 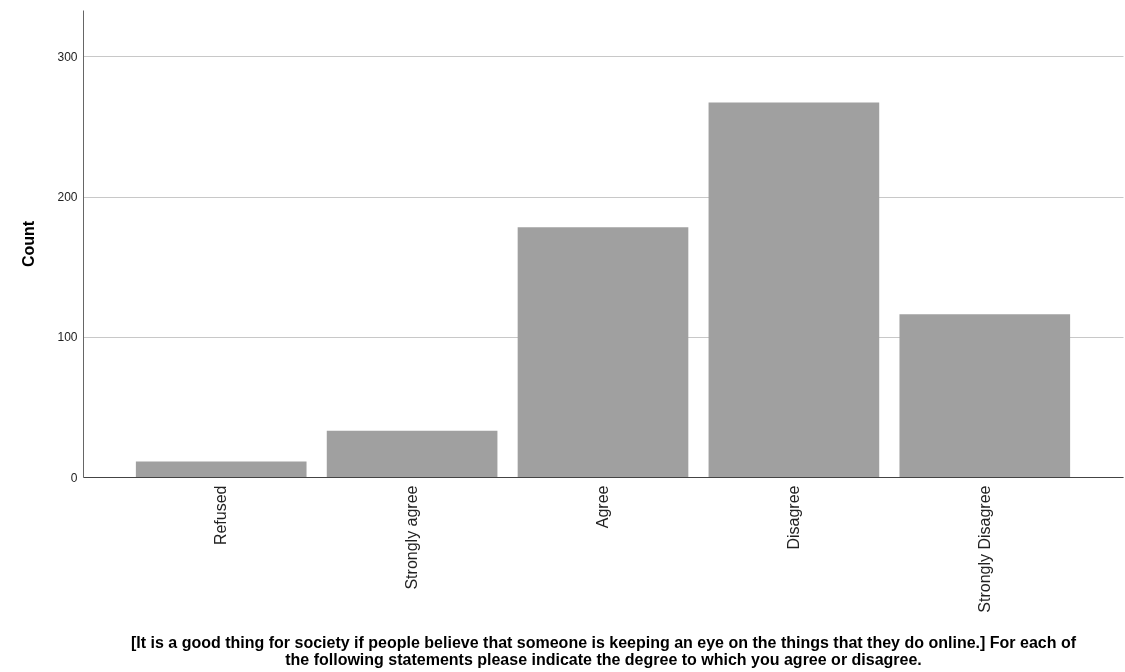 What do you see at coordinates (67, 197) in the screenshot?
I see `y-tick-label: 200` at bounding box center [67, 197].